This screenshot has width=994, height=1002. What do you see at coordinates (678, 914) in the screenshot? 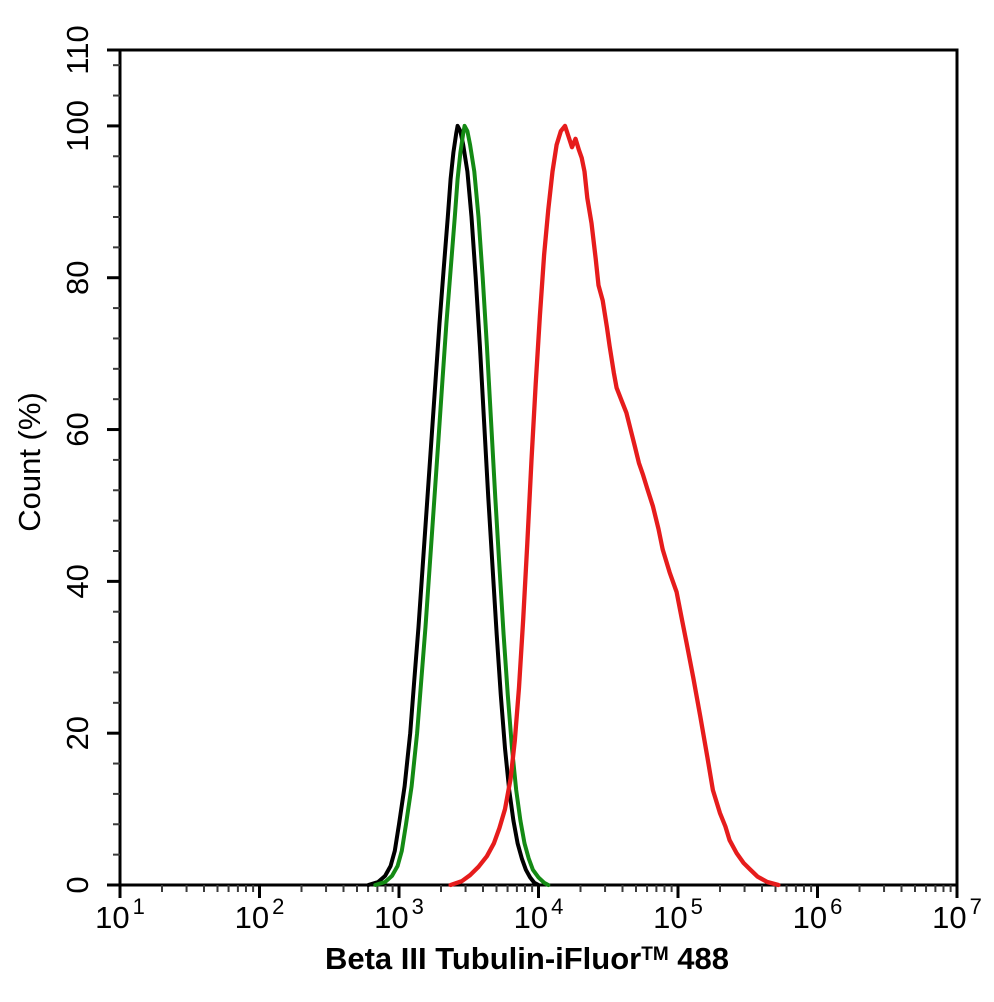
I see `x-axis-tick-label: 10 5` at bounding box center [678, 914].